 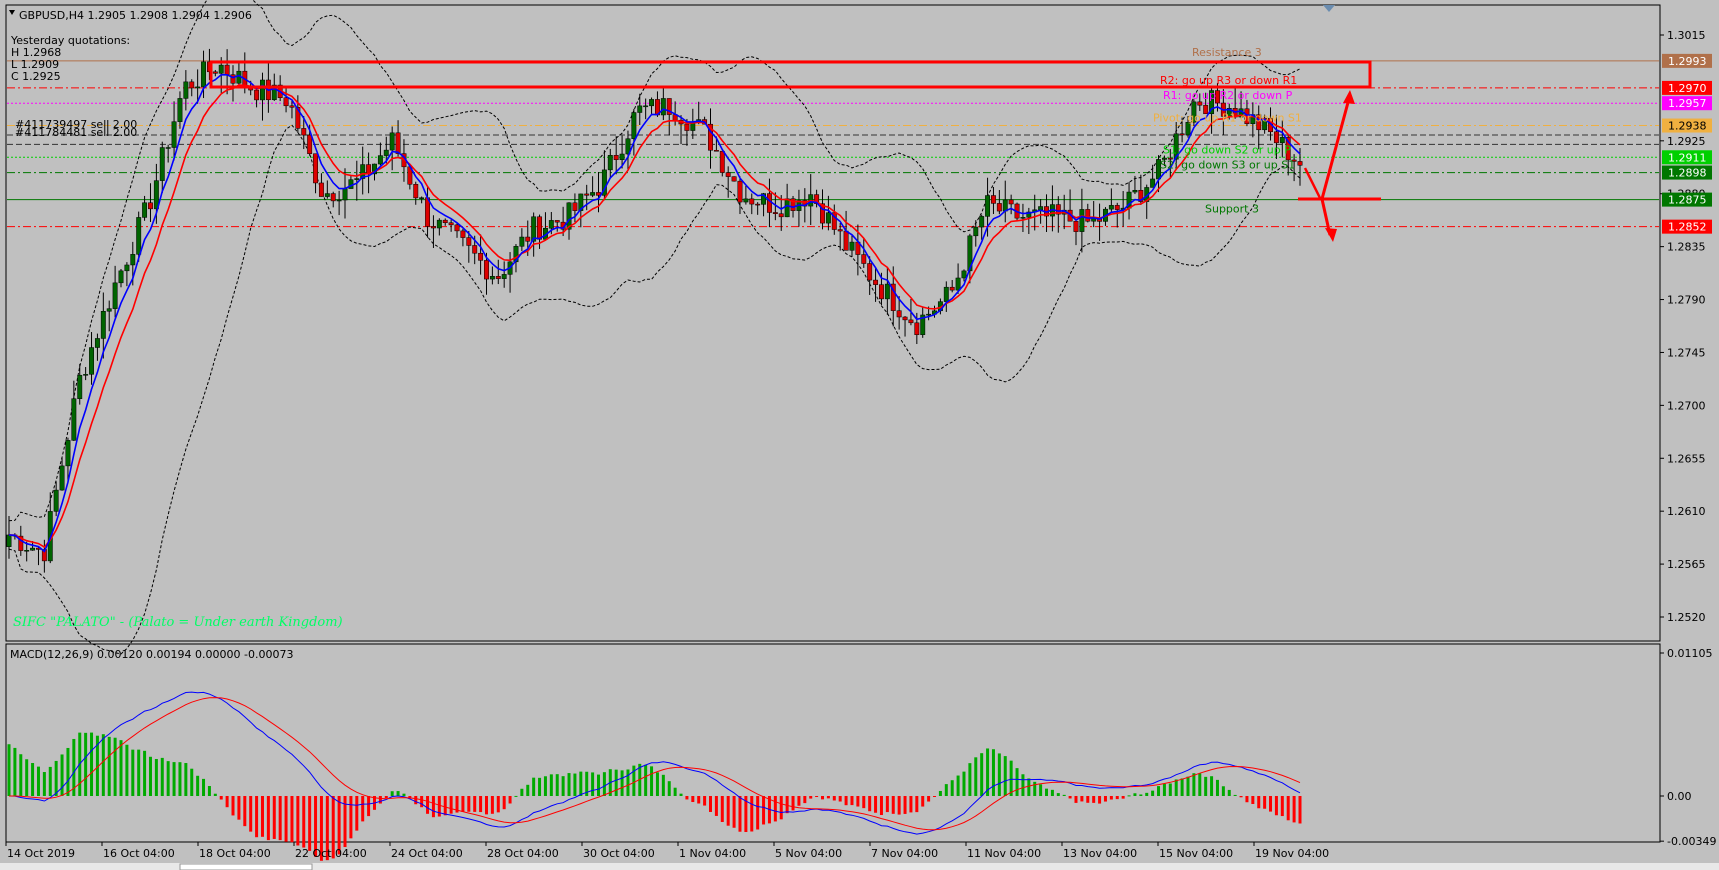 What do you see at coordinates (1004, 853) in the screenshot?
I see `time-tick-label: 11 Nov 04:00` at bounding box center [1004, 853].